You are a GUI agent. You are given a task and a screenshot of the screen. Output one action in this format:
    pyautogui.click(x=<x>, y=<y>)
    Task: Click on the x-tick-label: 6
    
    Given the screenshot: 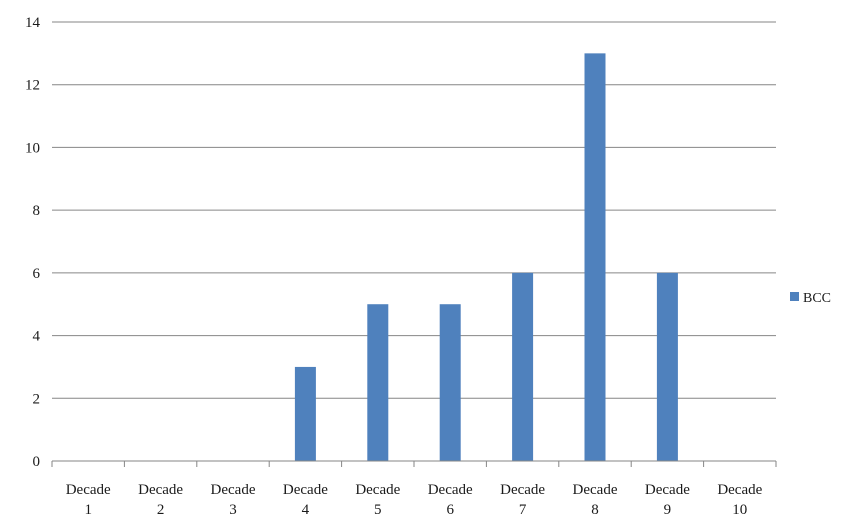 What is the action you would take?
    pyautogui.click(x=450, y=510)
    